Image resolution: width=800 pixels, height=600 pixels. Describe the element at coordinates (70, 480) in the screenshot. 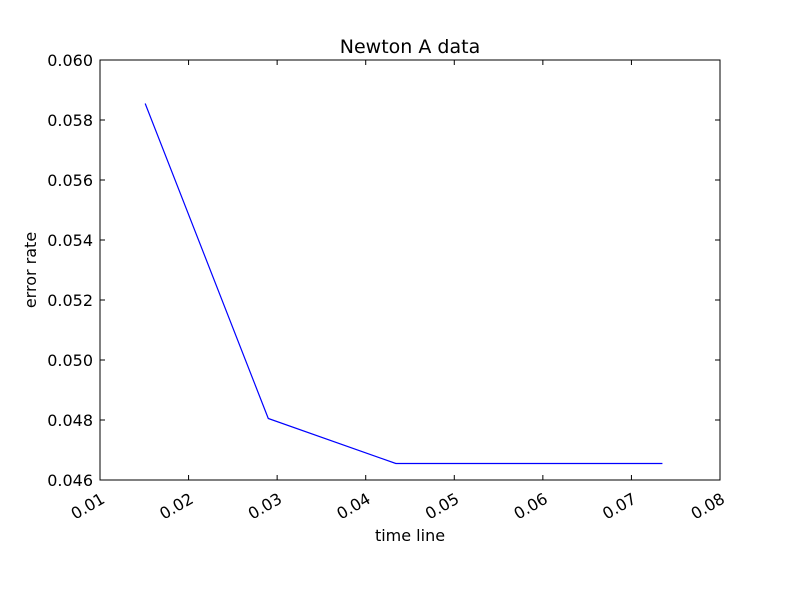

I see `y-tick-label: 0.046` at that location.